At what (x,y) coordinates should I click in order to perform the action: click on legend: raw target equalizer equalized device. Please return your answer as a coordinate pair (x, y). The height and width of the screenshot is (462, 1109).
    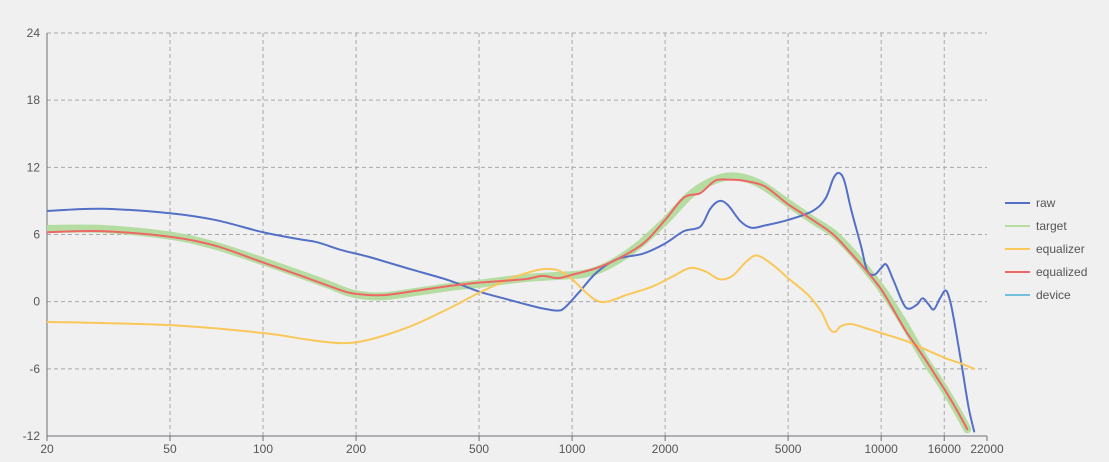
    Looking at the image, I should click on (1046, 249).